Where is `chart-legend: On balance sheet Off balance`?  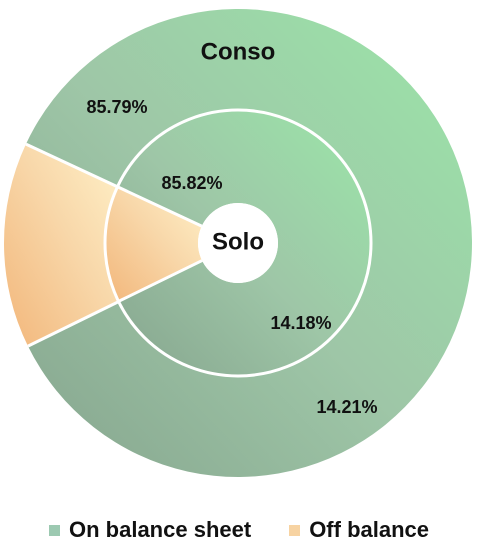 chart-legend: On balance sheet Off balance is located at coordinates (239, 530).